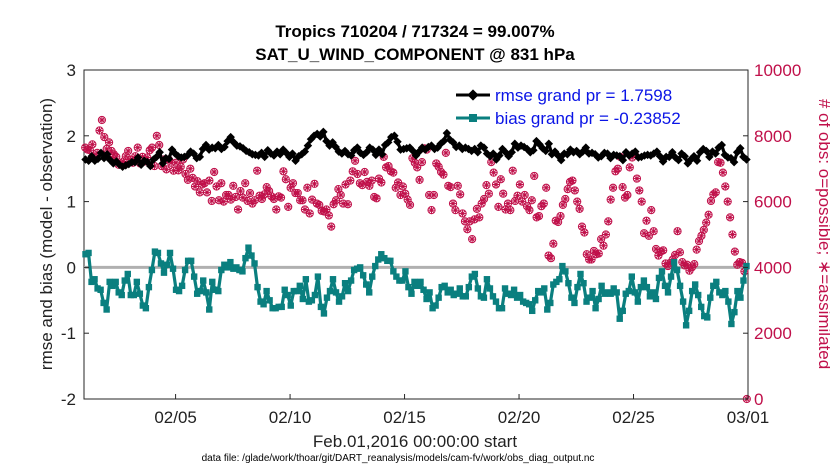  Describe the element at coordinates (415, 54) in the screenshot. I see `chart-subtitle: SAT_U_WIND_COMPONENT @ 831 hPa` at that location.